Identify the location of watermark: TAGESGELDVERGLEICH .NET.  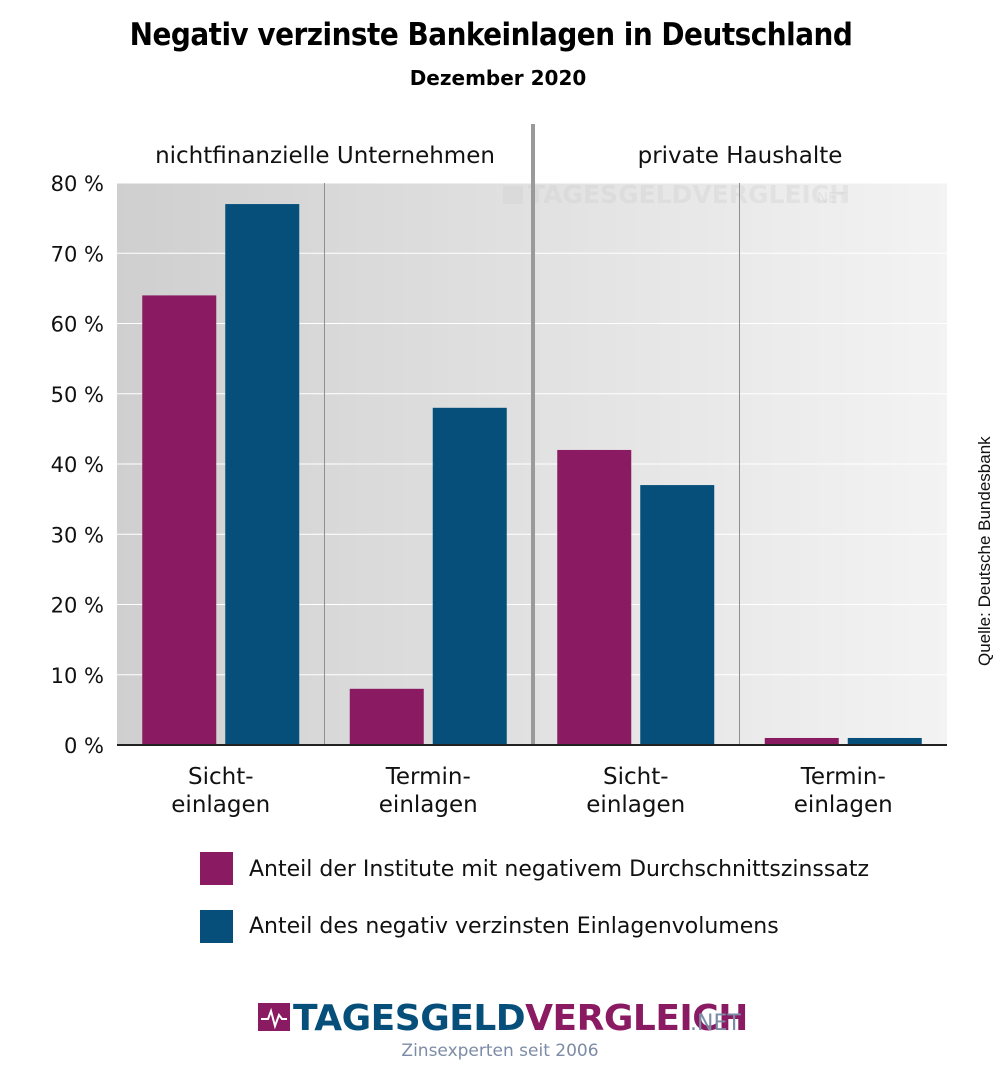
(676, 194).